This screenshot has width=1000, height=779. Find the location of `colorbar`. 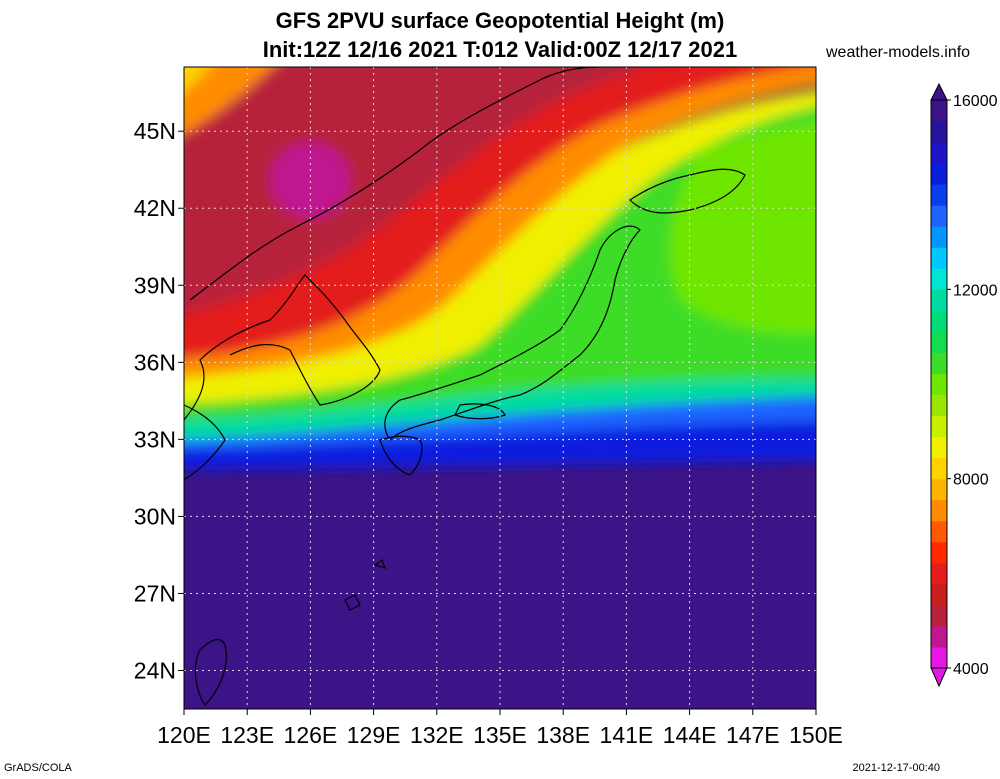

colorbar is located at coordinates (939, 385).